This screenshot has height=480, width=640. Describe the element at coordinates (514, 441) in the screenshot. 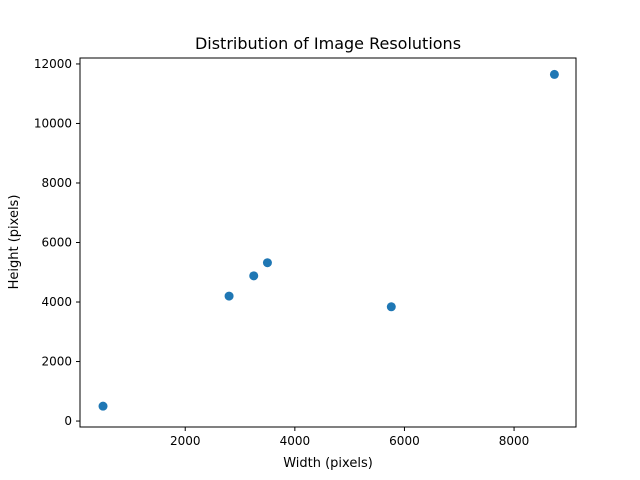

I see `x-tick-label: 8000` at that location.